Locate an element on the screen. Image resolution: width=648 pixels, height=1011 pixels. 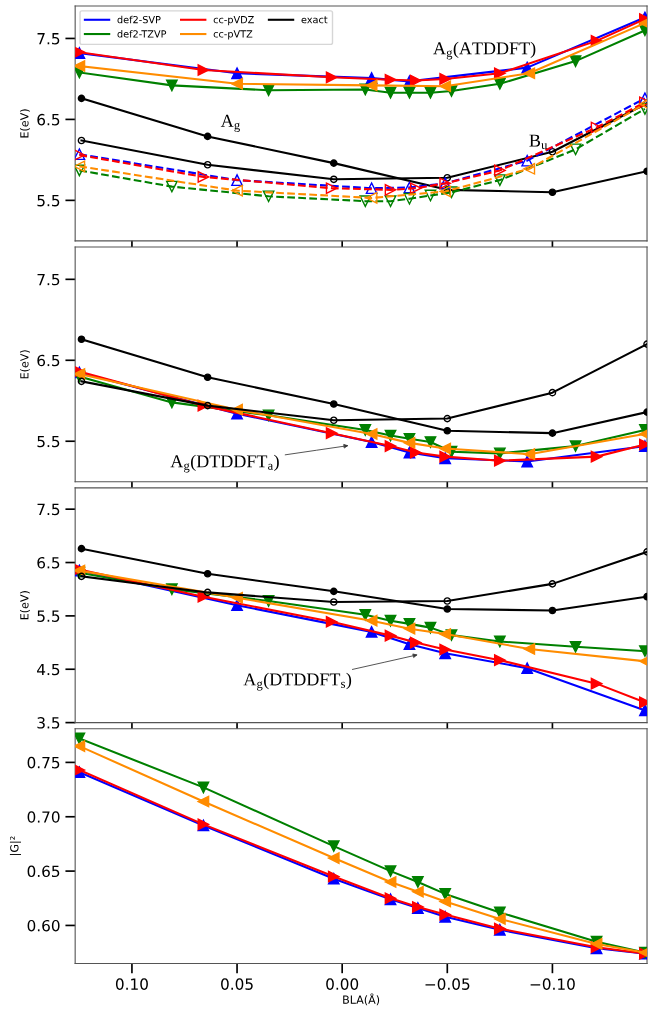
legend-label: def2-SVP is located at coordinates (139, 19).